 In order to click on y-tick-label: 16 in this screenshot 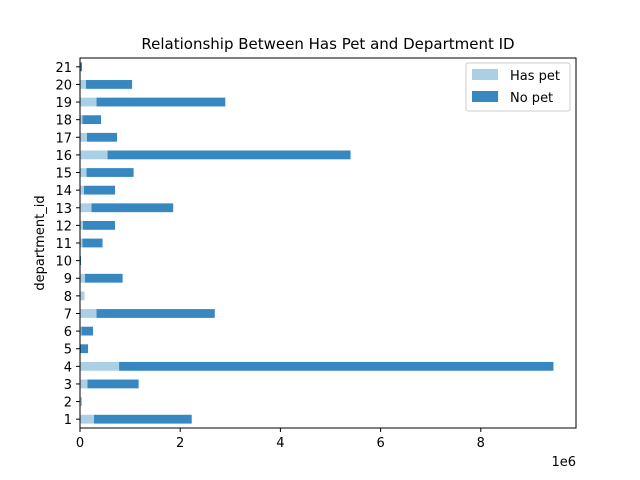, I will do `click(63, 156)`.